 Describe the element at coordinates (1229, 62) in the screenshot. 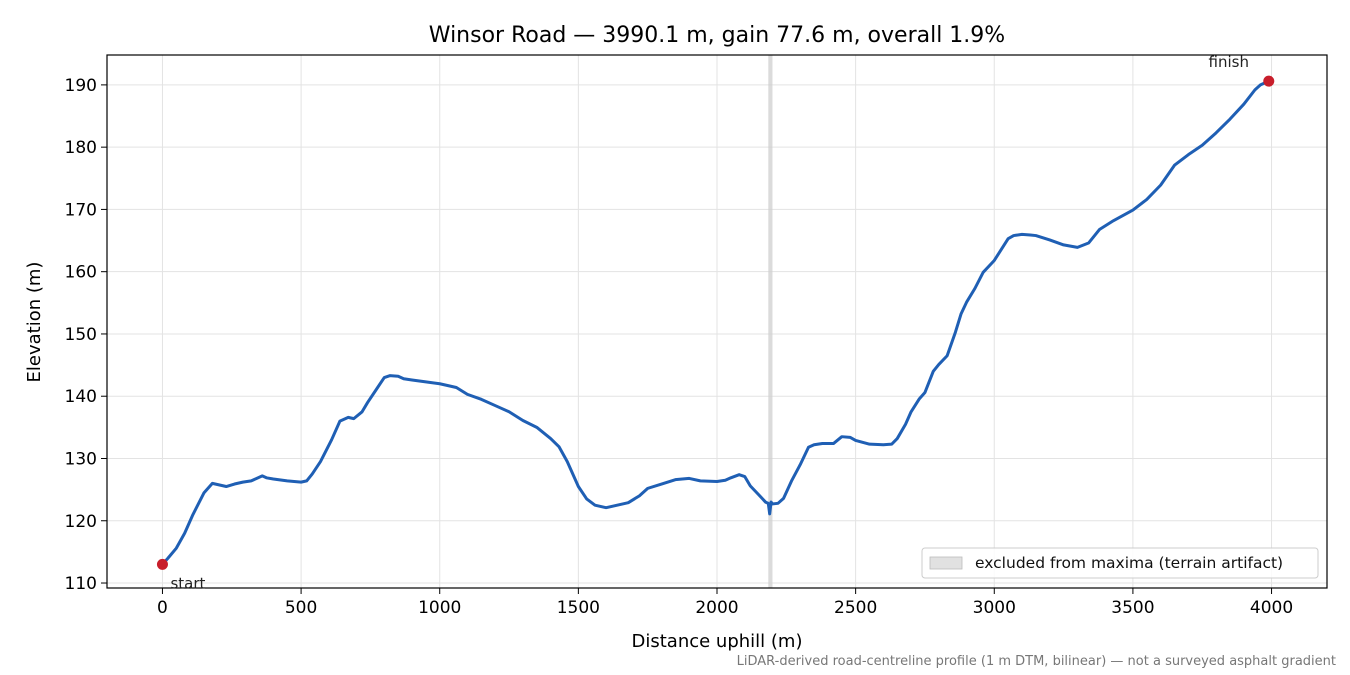

I see `annotation-finish: finish` at that location.